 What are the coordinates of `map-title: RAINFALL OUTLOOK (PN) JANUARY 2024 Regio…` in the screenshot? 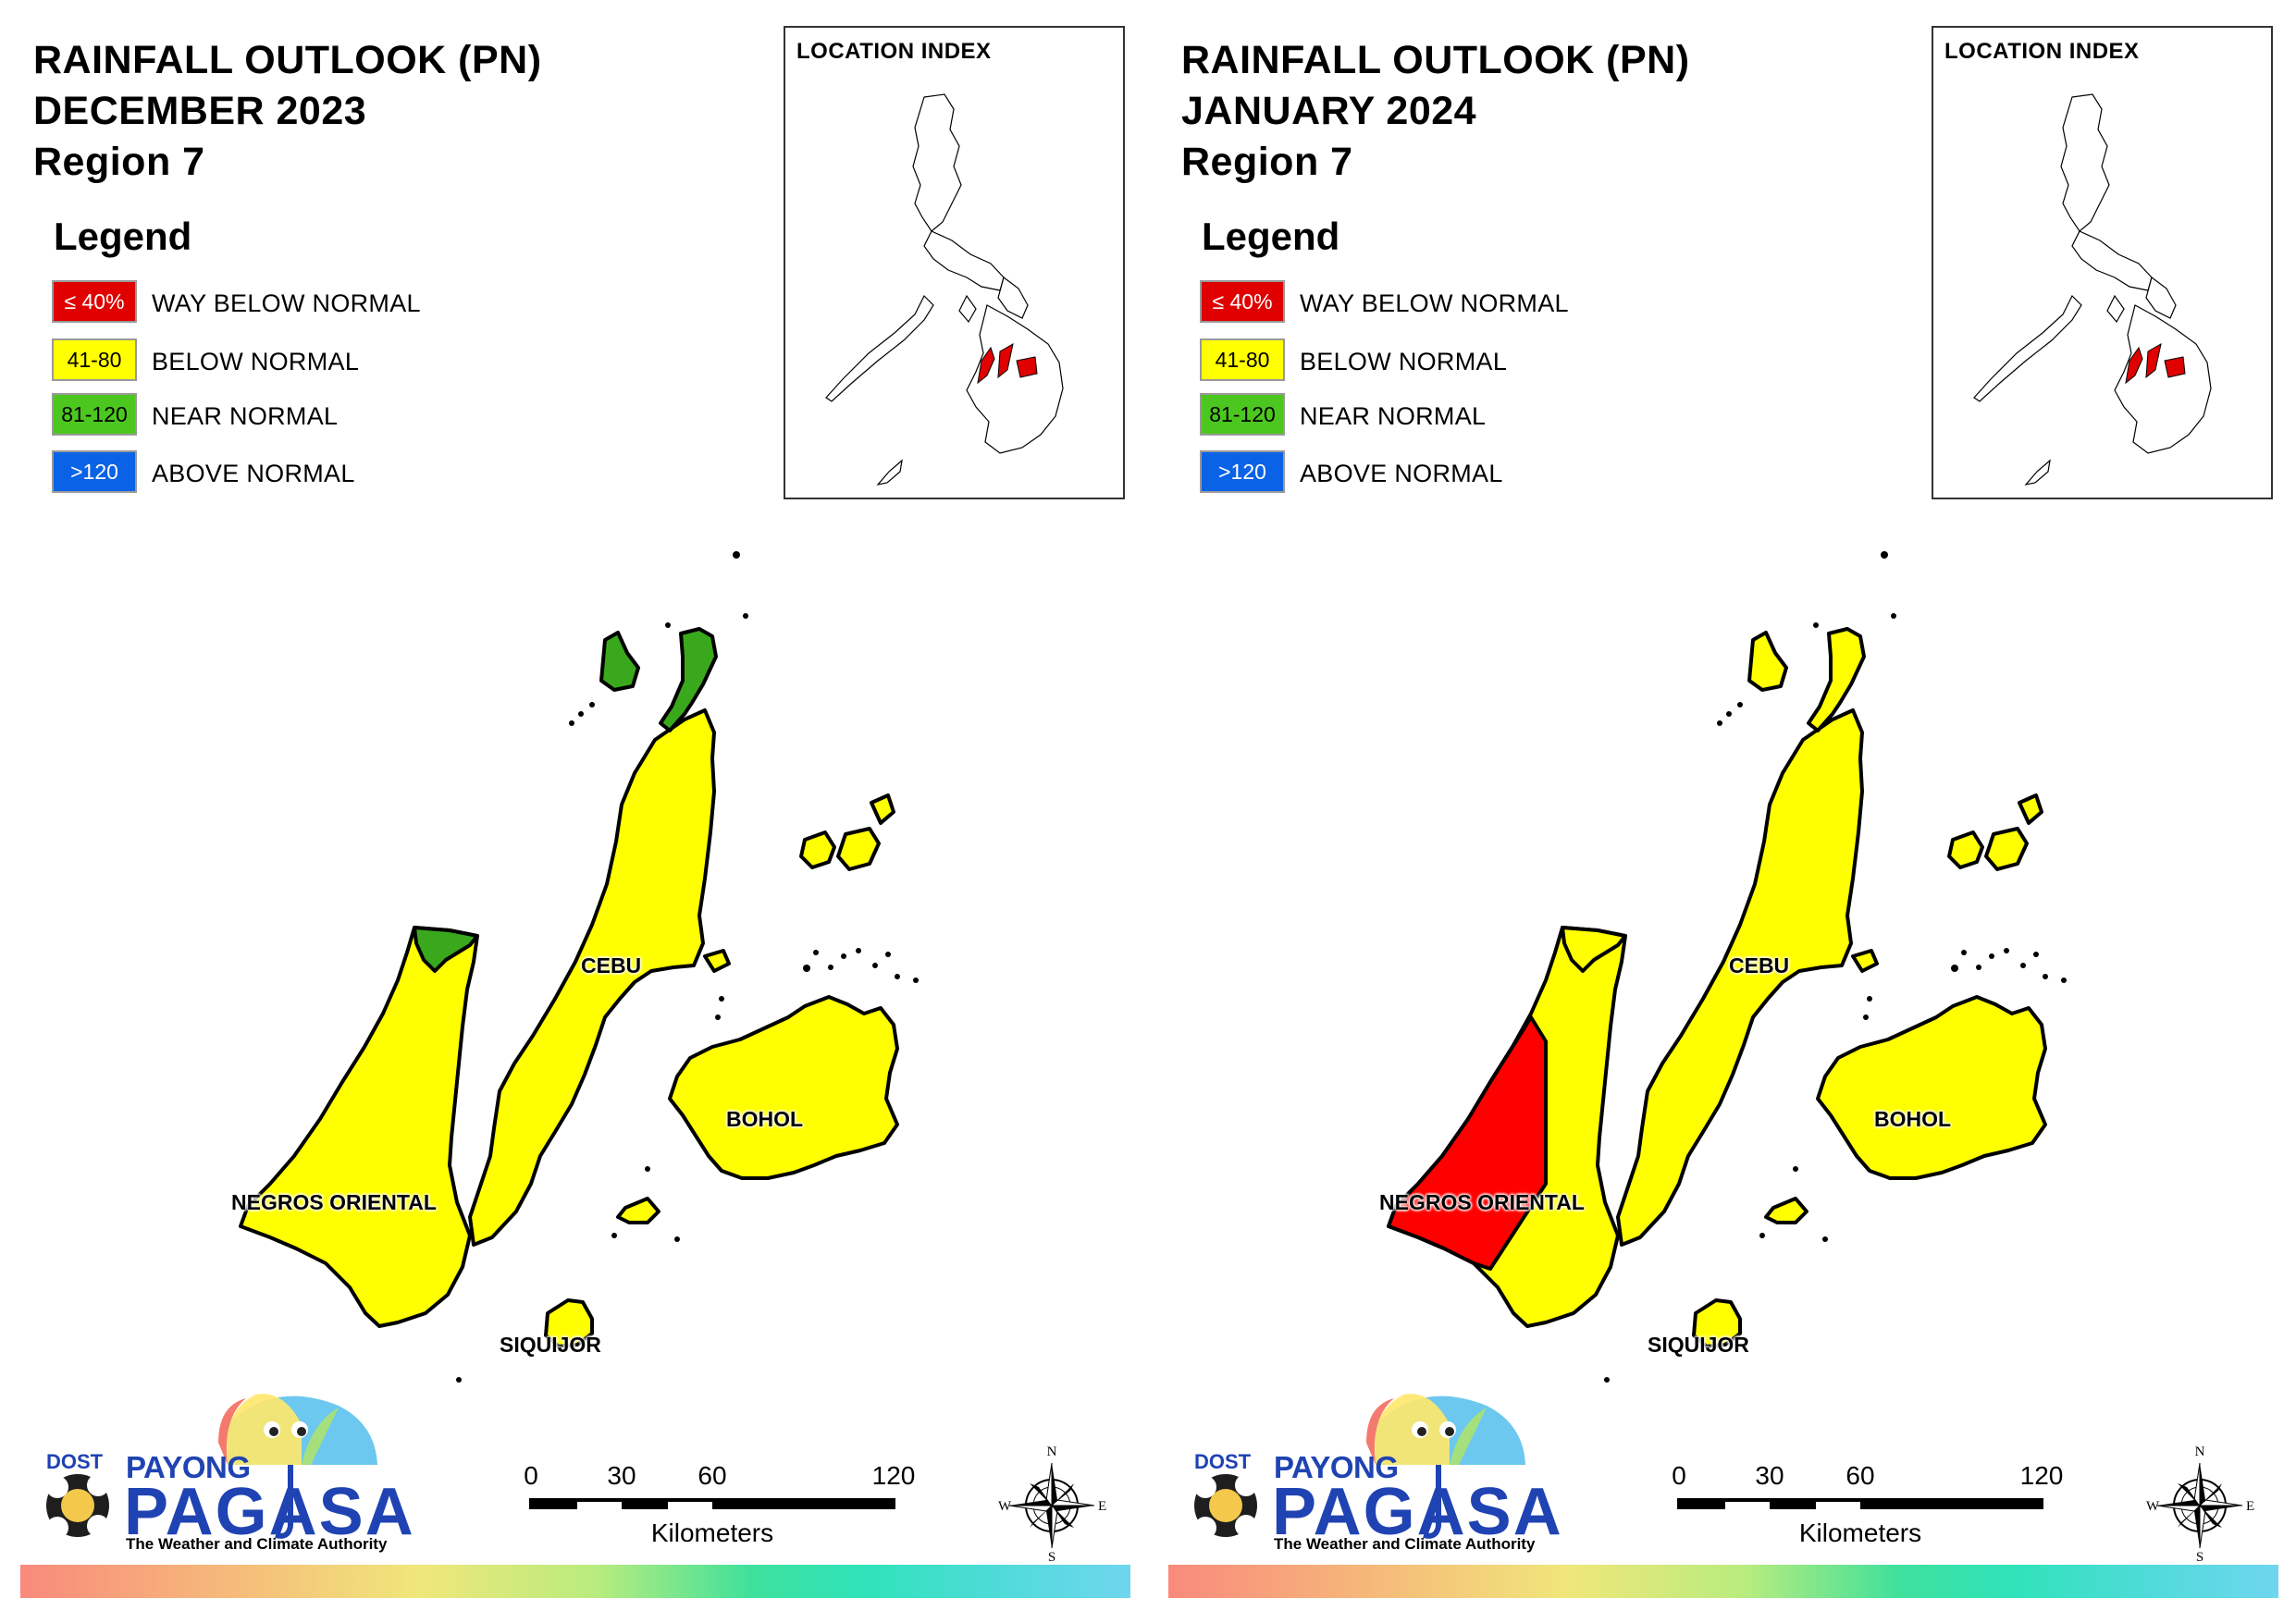 It's located at (1435, 111).